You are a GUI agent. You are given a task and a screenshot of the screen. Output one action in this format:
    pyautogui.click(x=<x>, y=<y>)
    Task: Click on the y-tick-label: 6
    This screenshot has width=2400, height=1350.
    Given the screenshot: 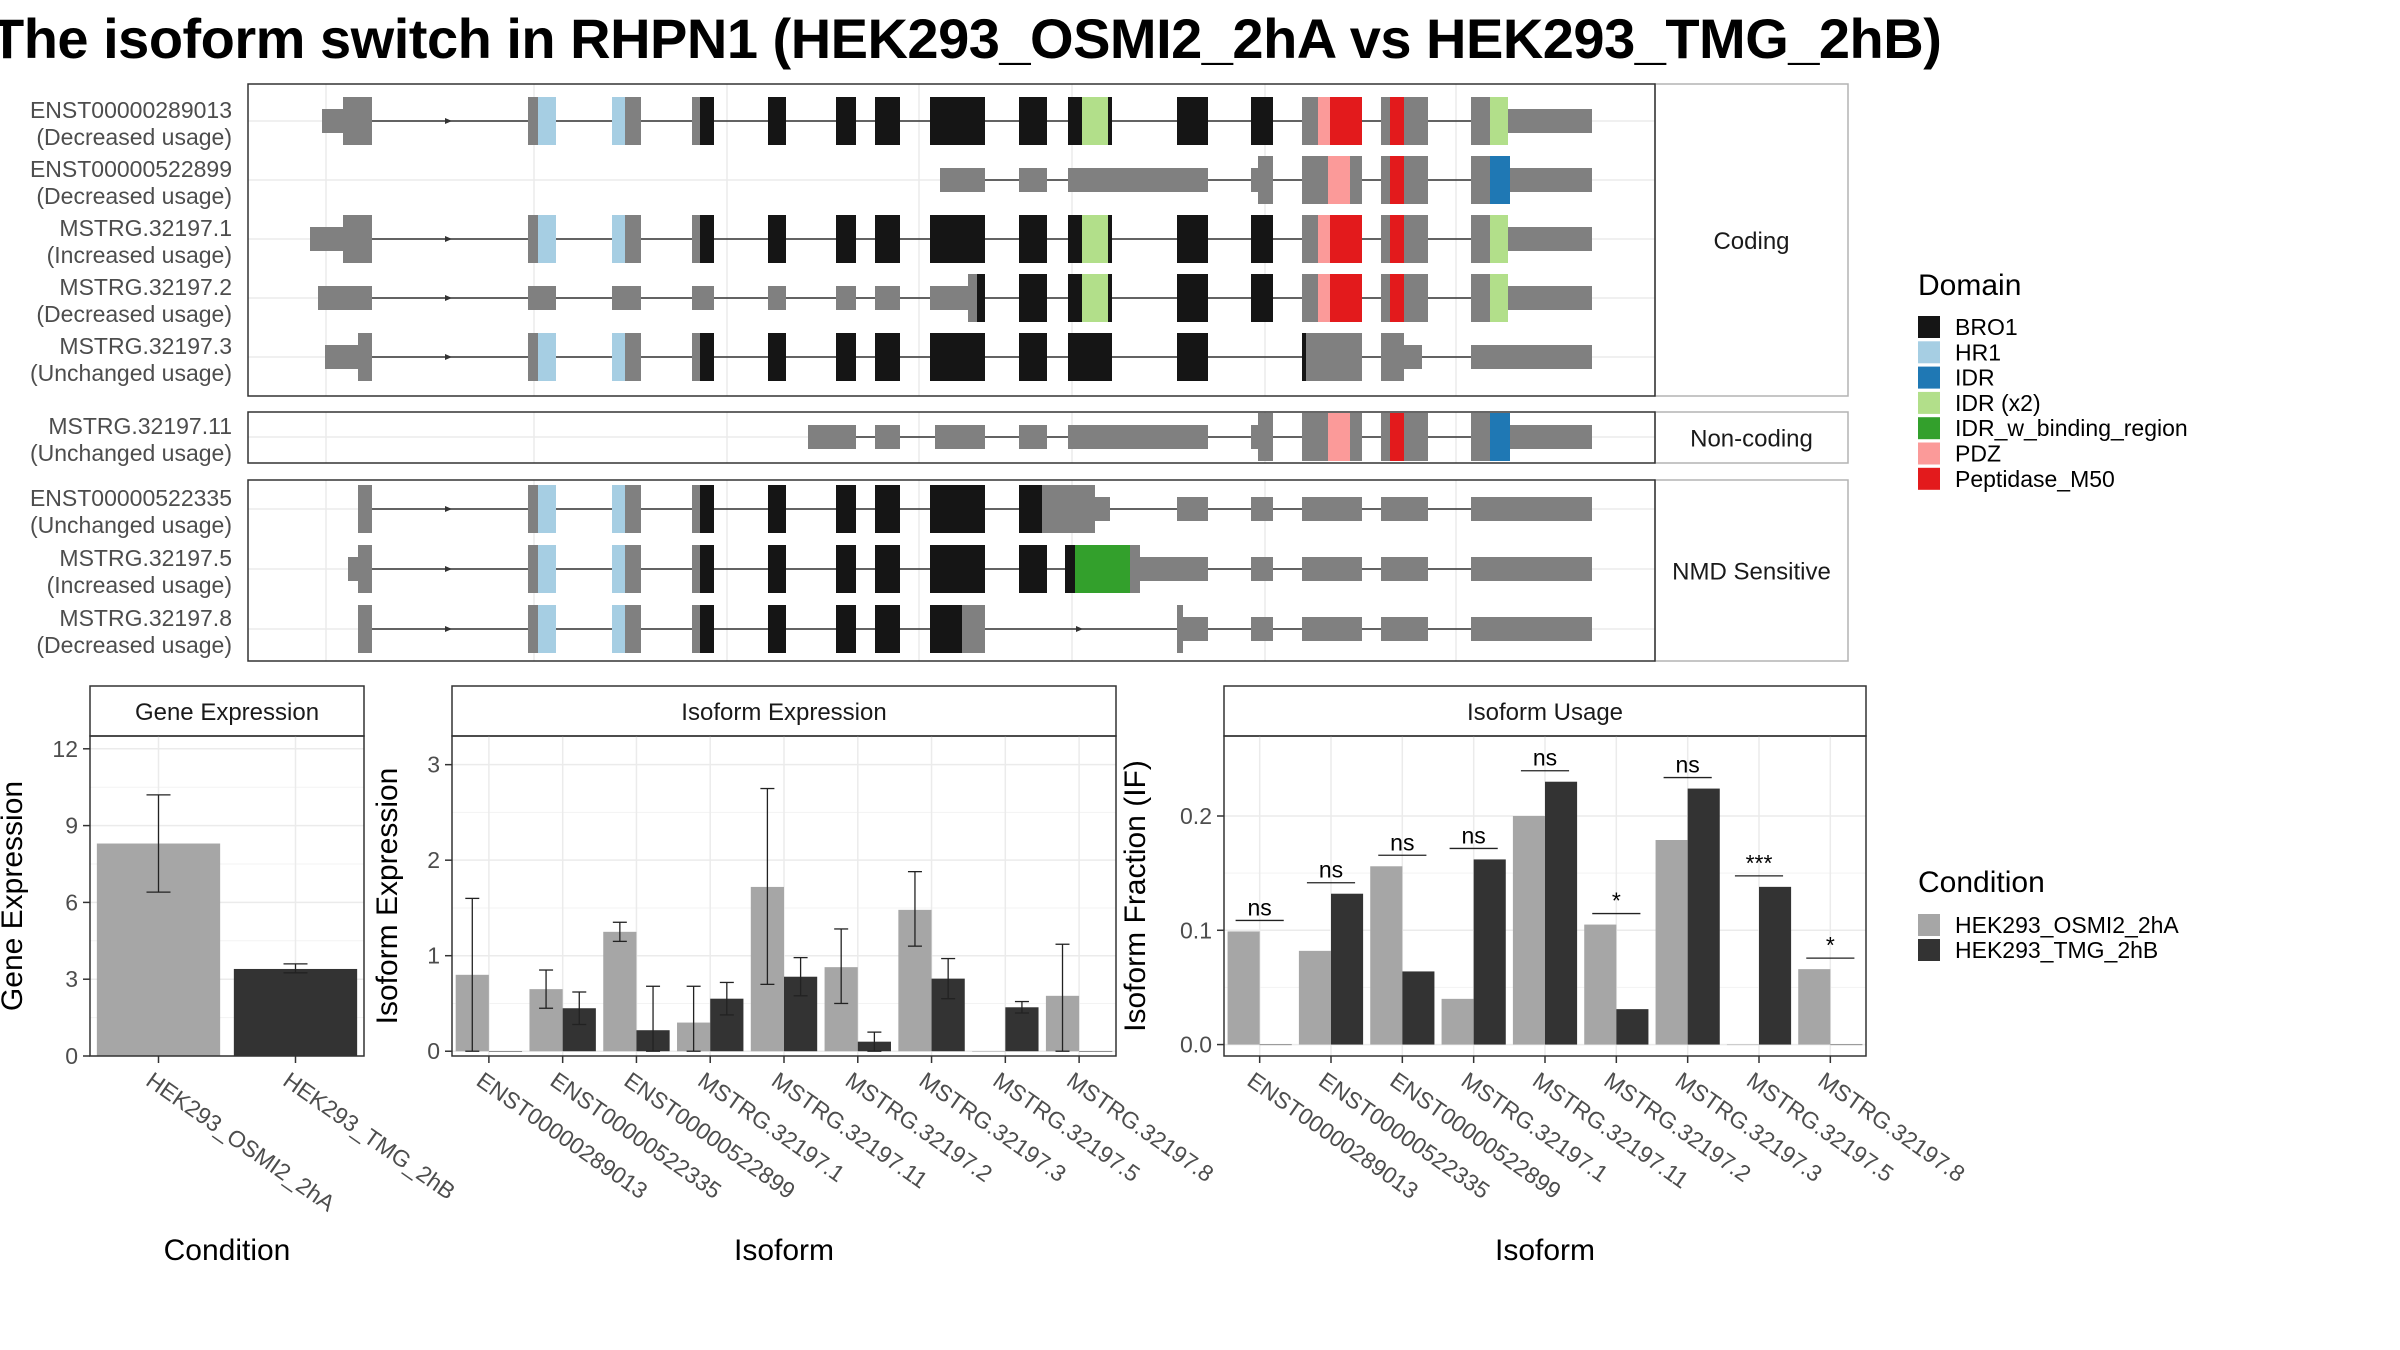 What is the action you would take?
    pyautogui.click(x=71, y=902)
    